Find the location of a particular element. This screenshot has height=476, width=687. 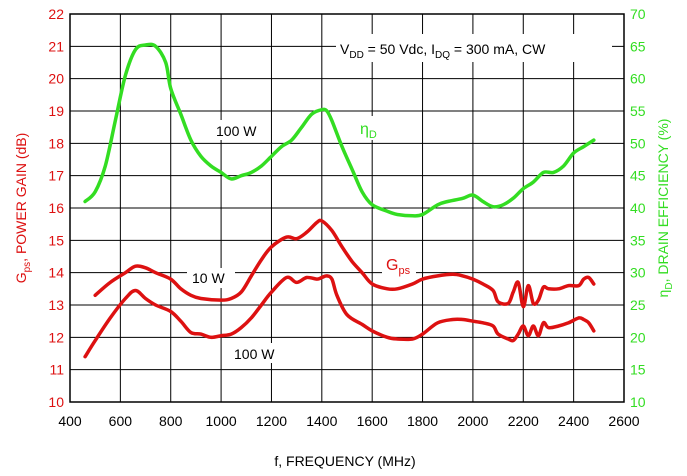

y-right-tick-label: 60 is located at coordinates (638, 79).